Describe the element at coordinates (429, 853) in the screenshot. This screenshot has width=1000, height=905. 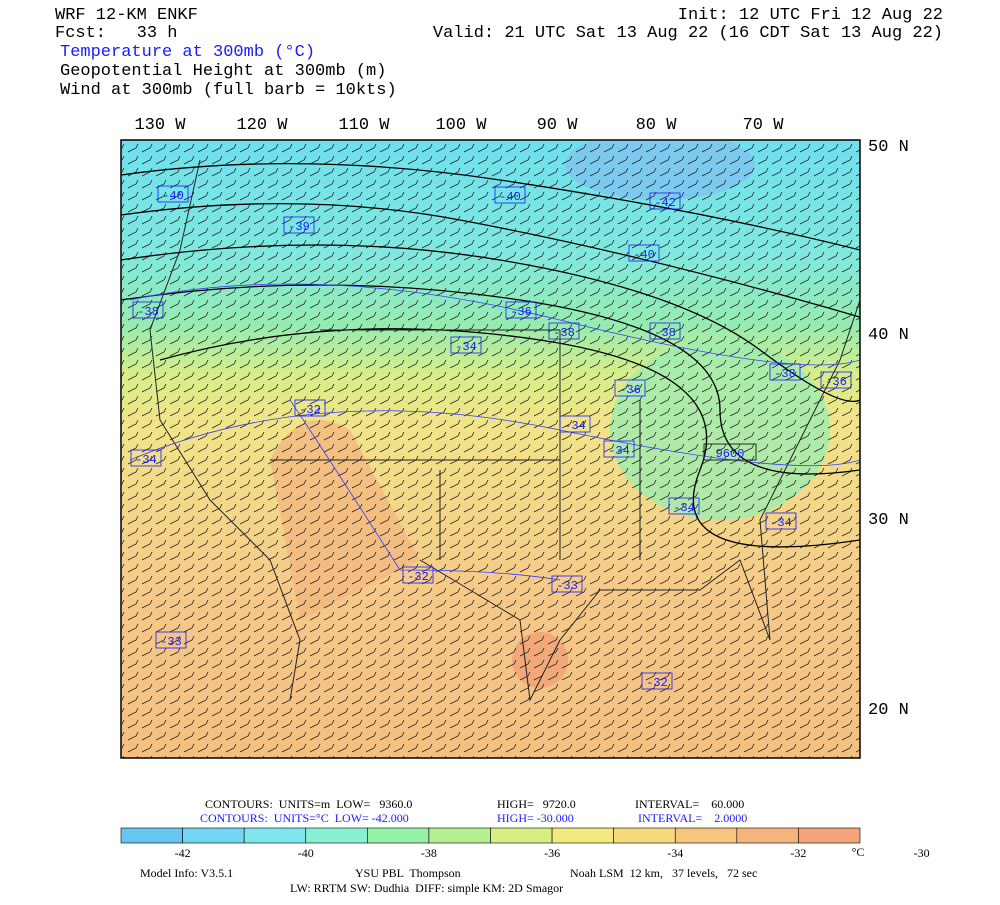
I see `colorbar-label: -38` at that location.